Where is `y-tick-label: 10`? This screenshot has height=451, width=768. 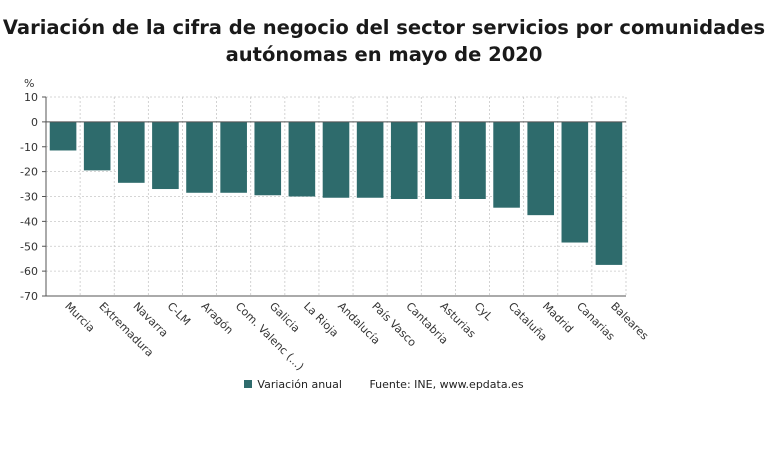
y-tick-label: 10 is located at coordinates (31, 97).